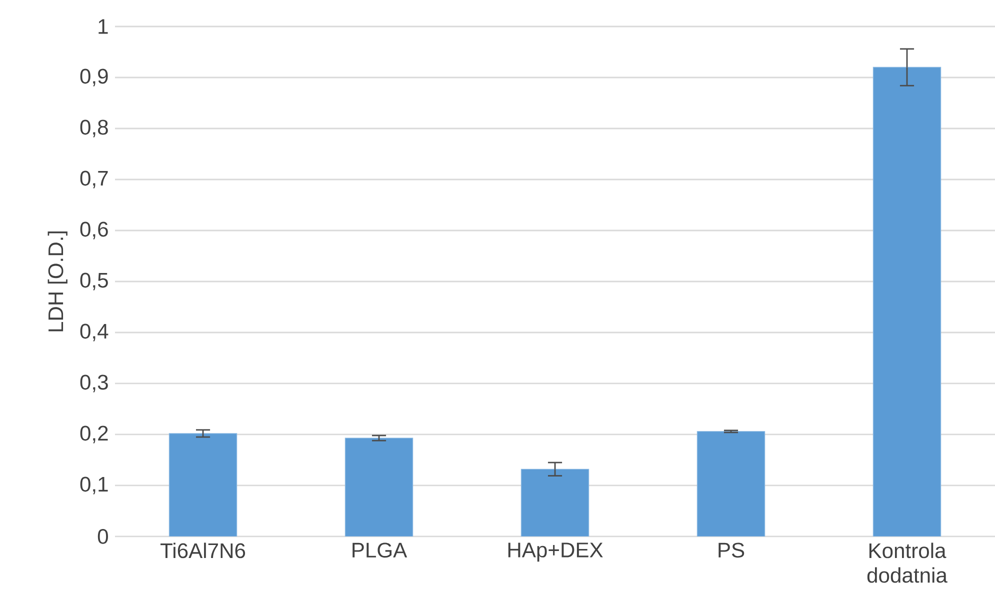 The width and height of the screenshot is (995, 614). Describe the element at coordinates (94, 129) in the screenshot. I see `y-tick-label: 0,8` at that location.